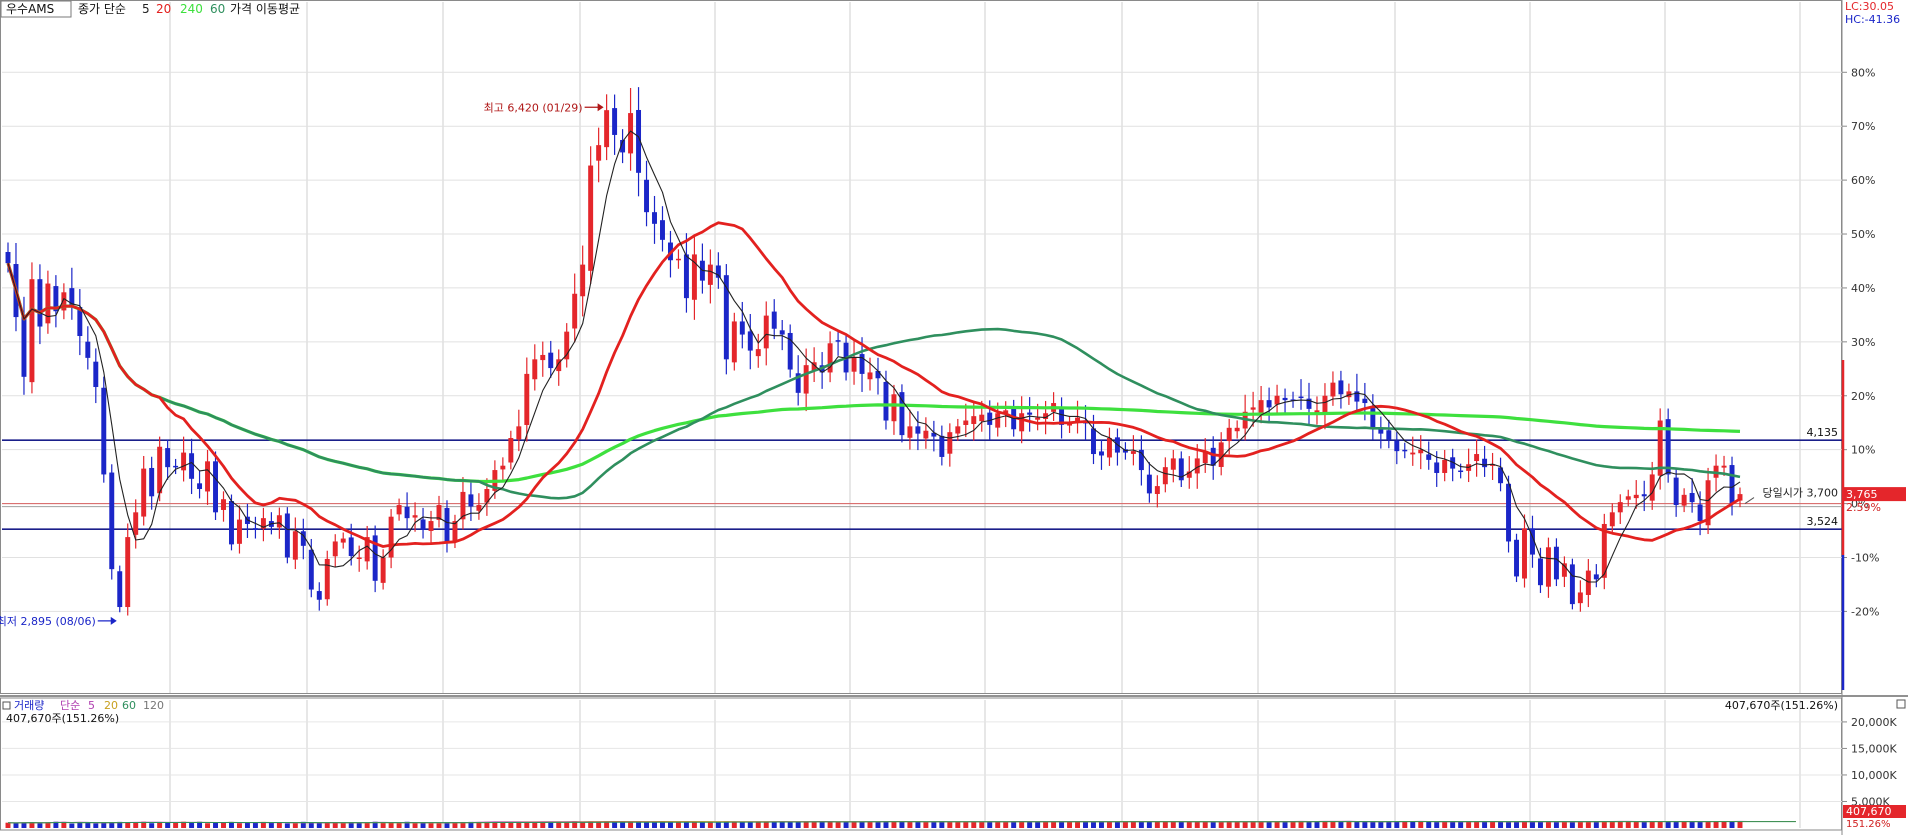  Describe the element at coordinates (30, 9) in the screenshot. I see `stock-name: 우수AMS` at that location.